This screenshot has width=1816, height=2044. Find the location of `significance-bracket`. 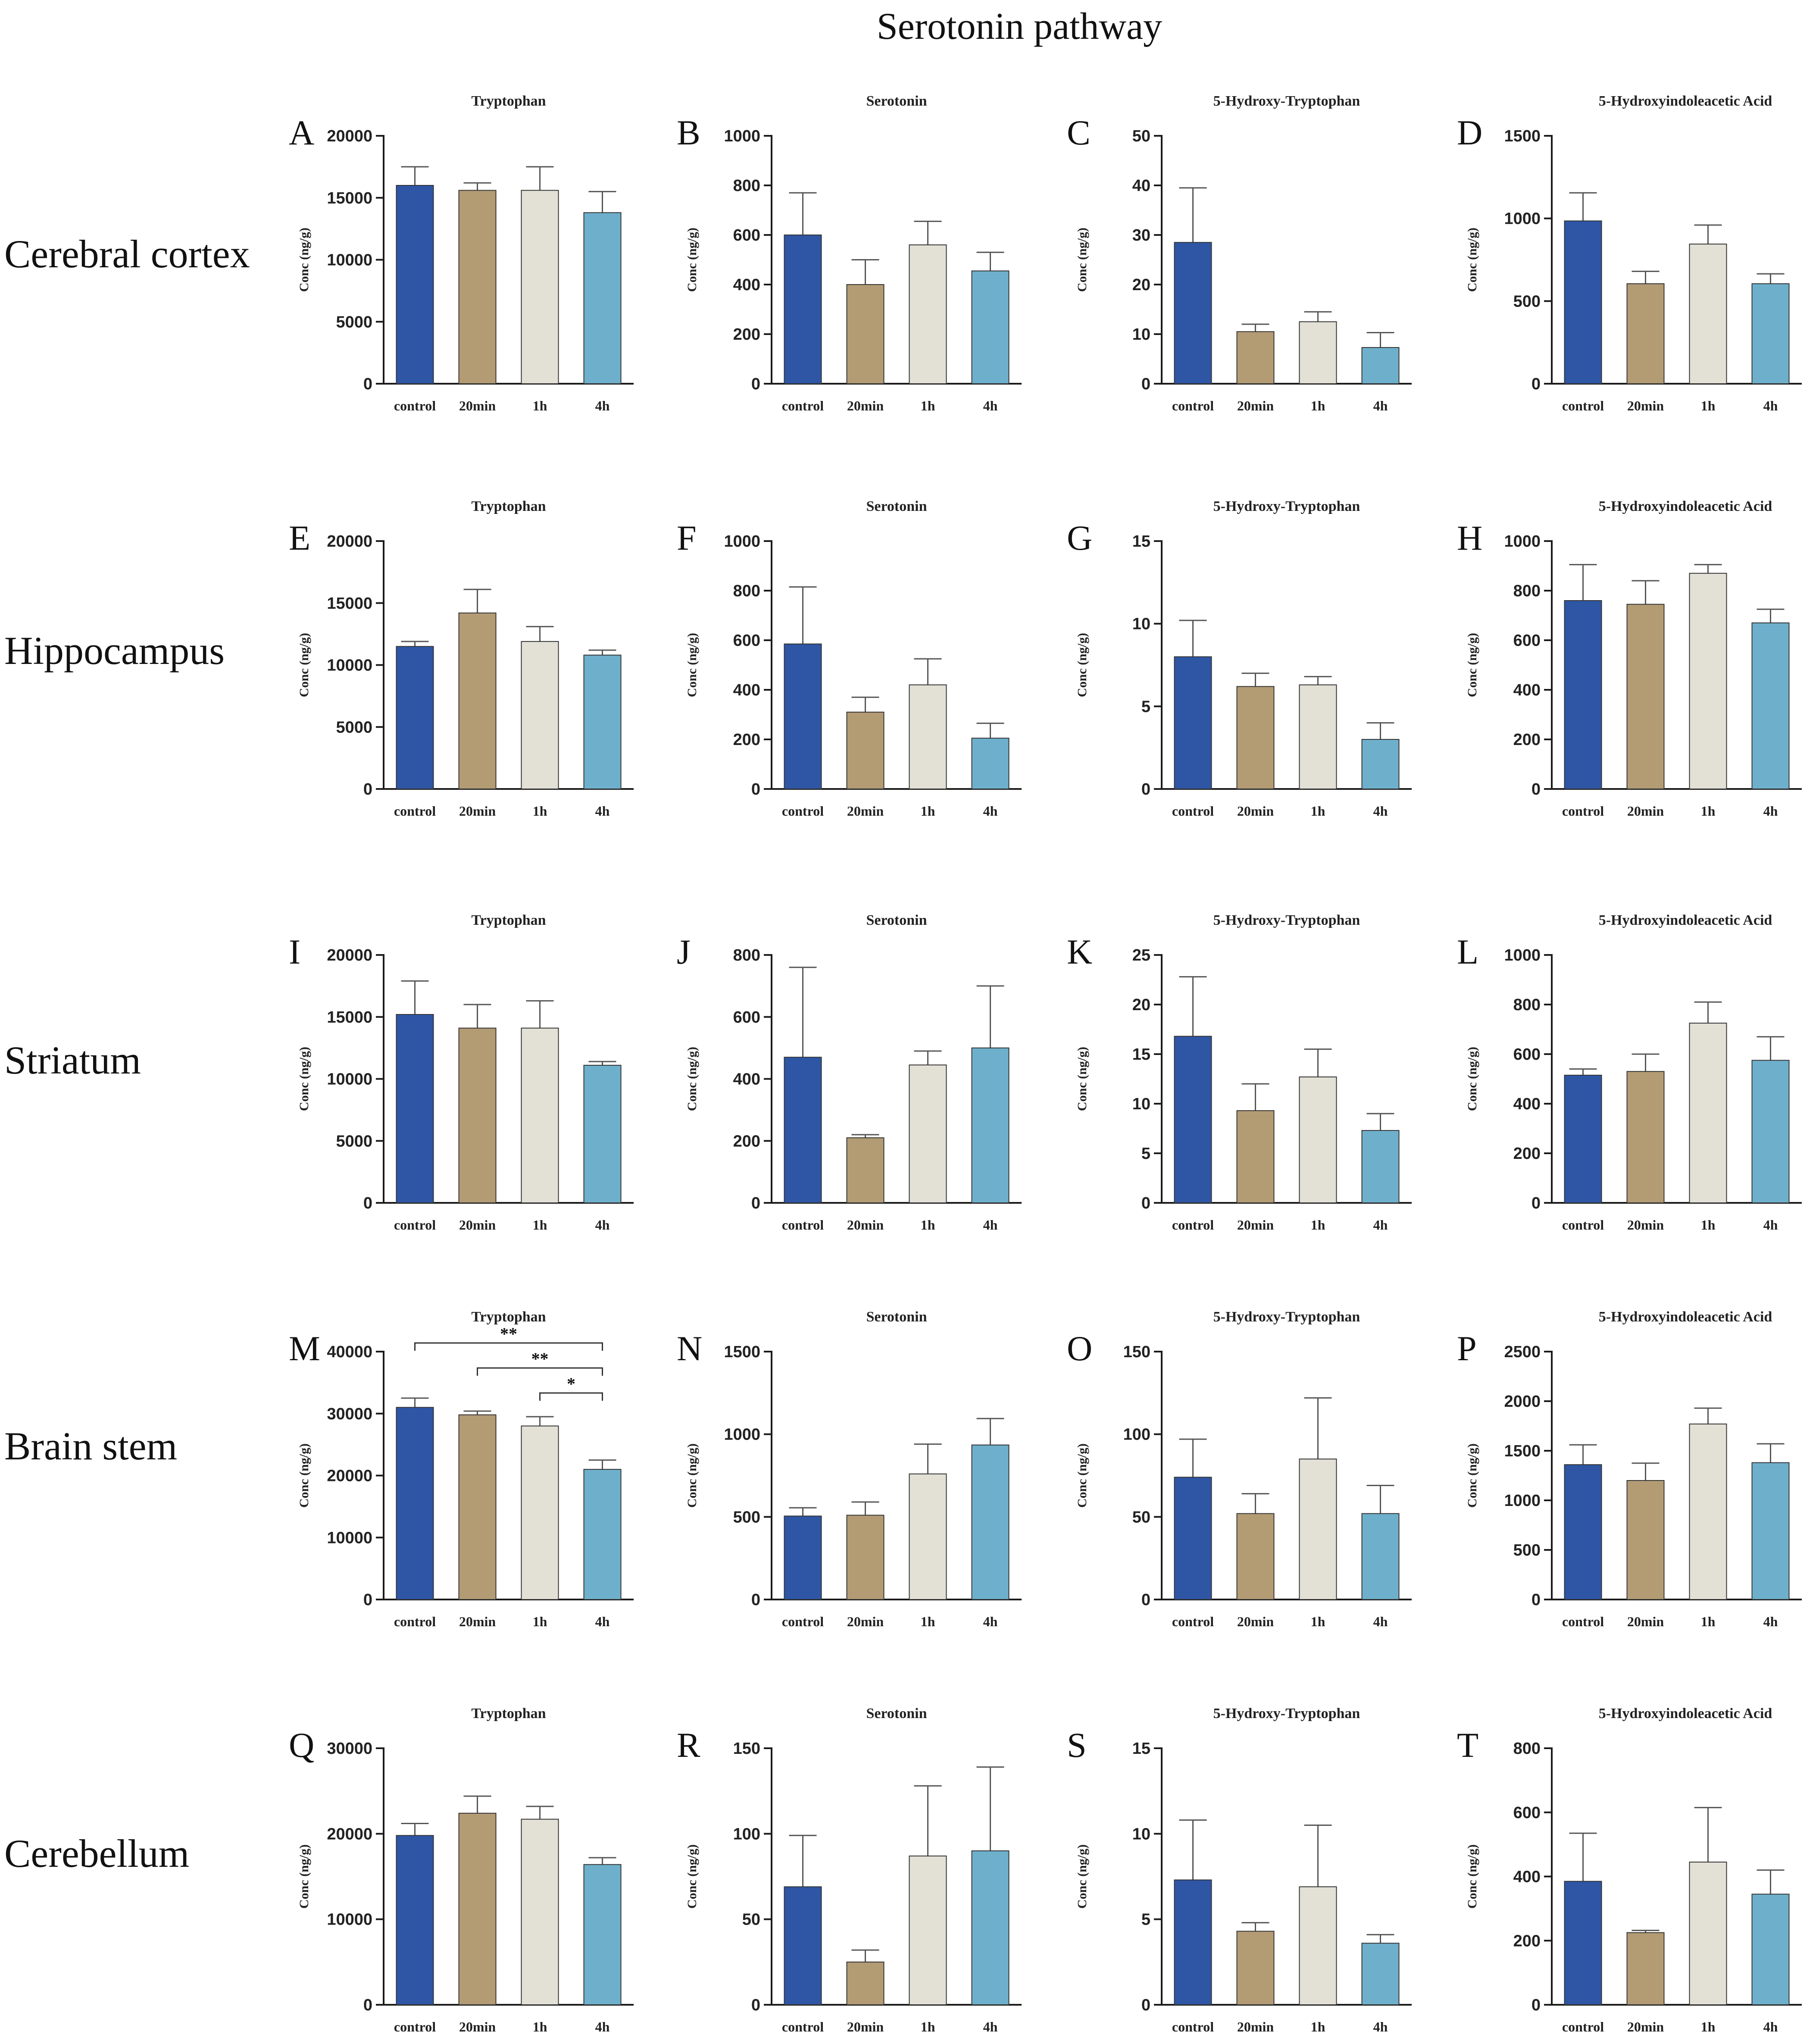

significance-bracket is located at coordinates (508, 1346).